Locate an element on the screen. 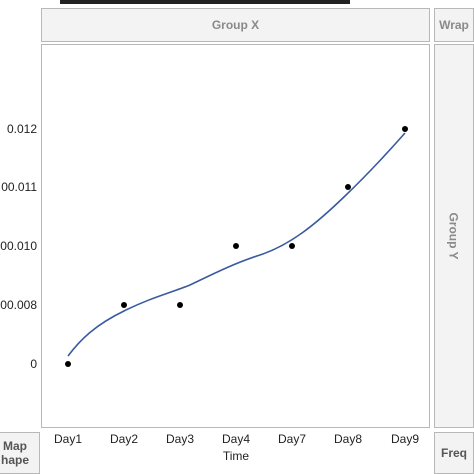 The height and width of the screenshot is (474, 474). map-shape-label-line1: Map is located at coordinates (15, 446).